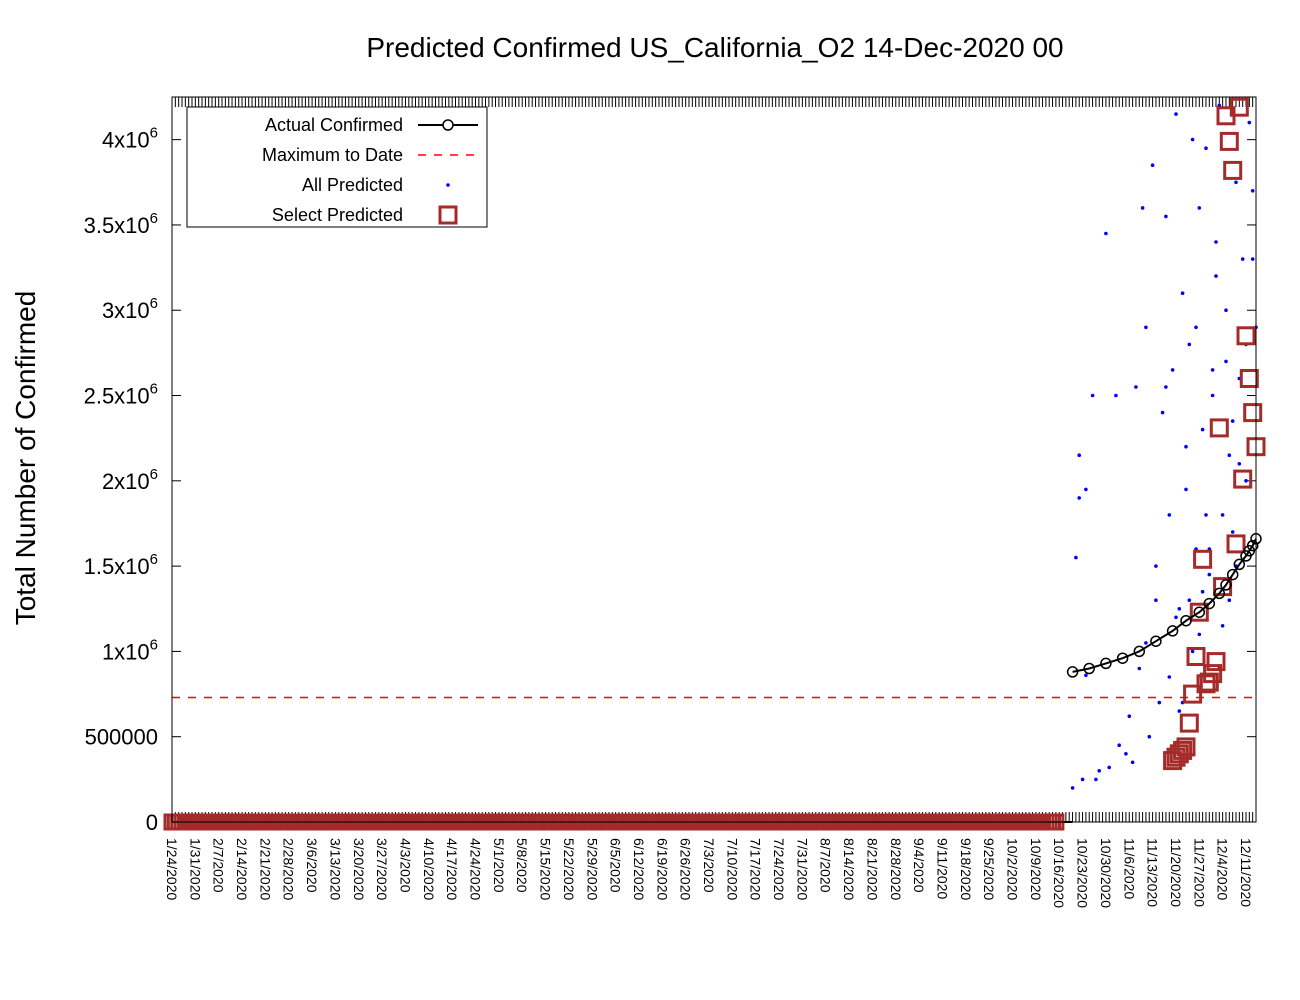 Image resolution: width=1300 pixels, height=1000 pixels. What do you see at coordinates (802, 869) in the screenshot?
I see `x-tick-label: 7/31/2020` at bounding box center [802, 869].